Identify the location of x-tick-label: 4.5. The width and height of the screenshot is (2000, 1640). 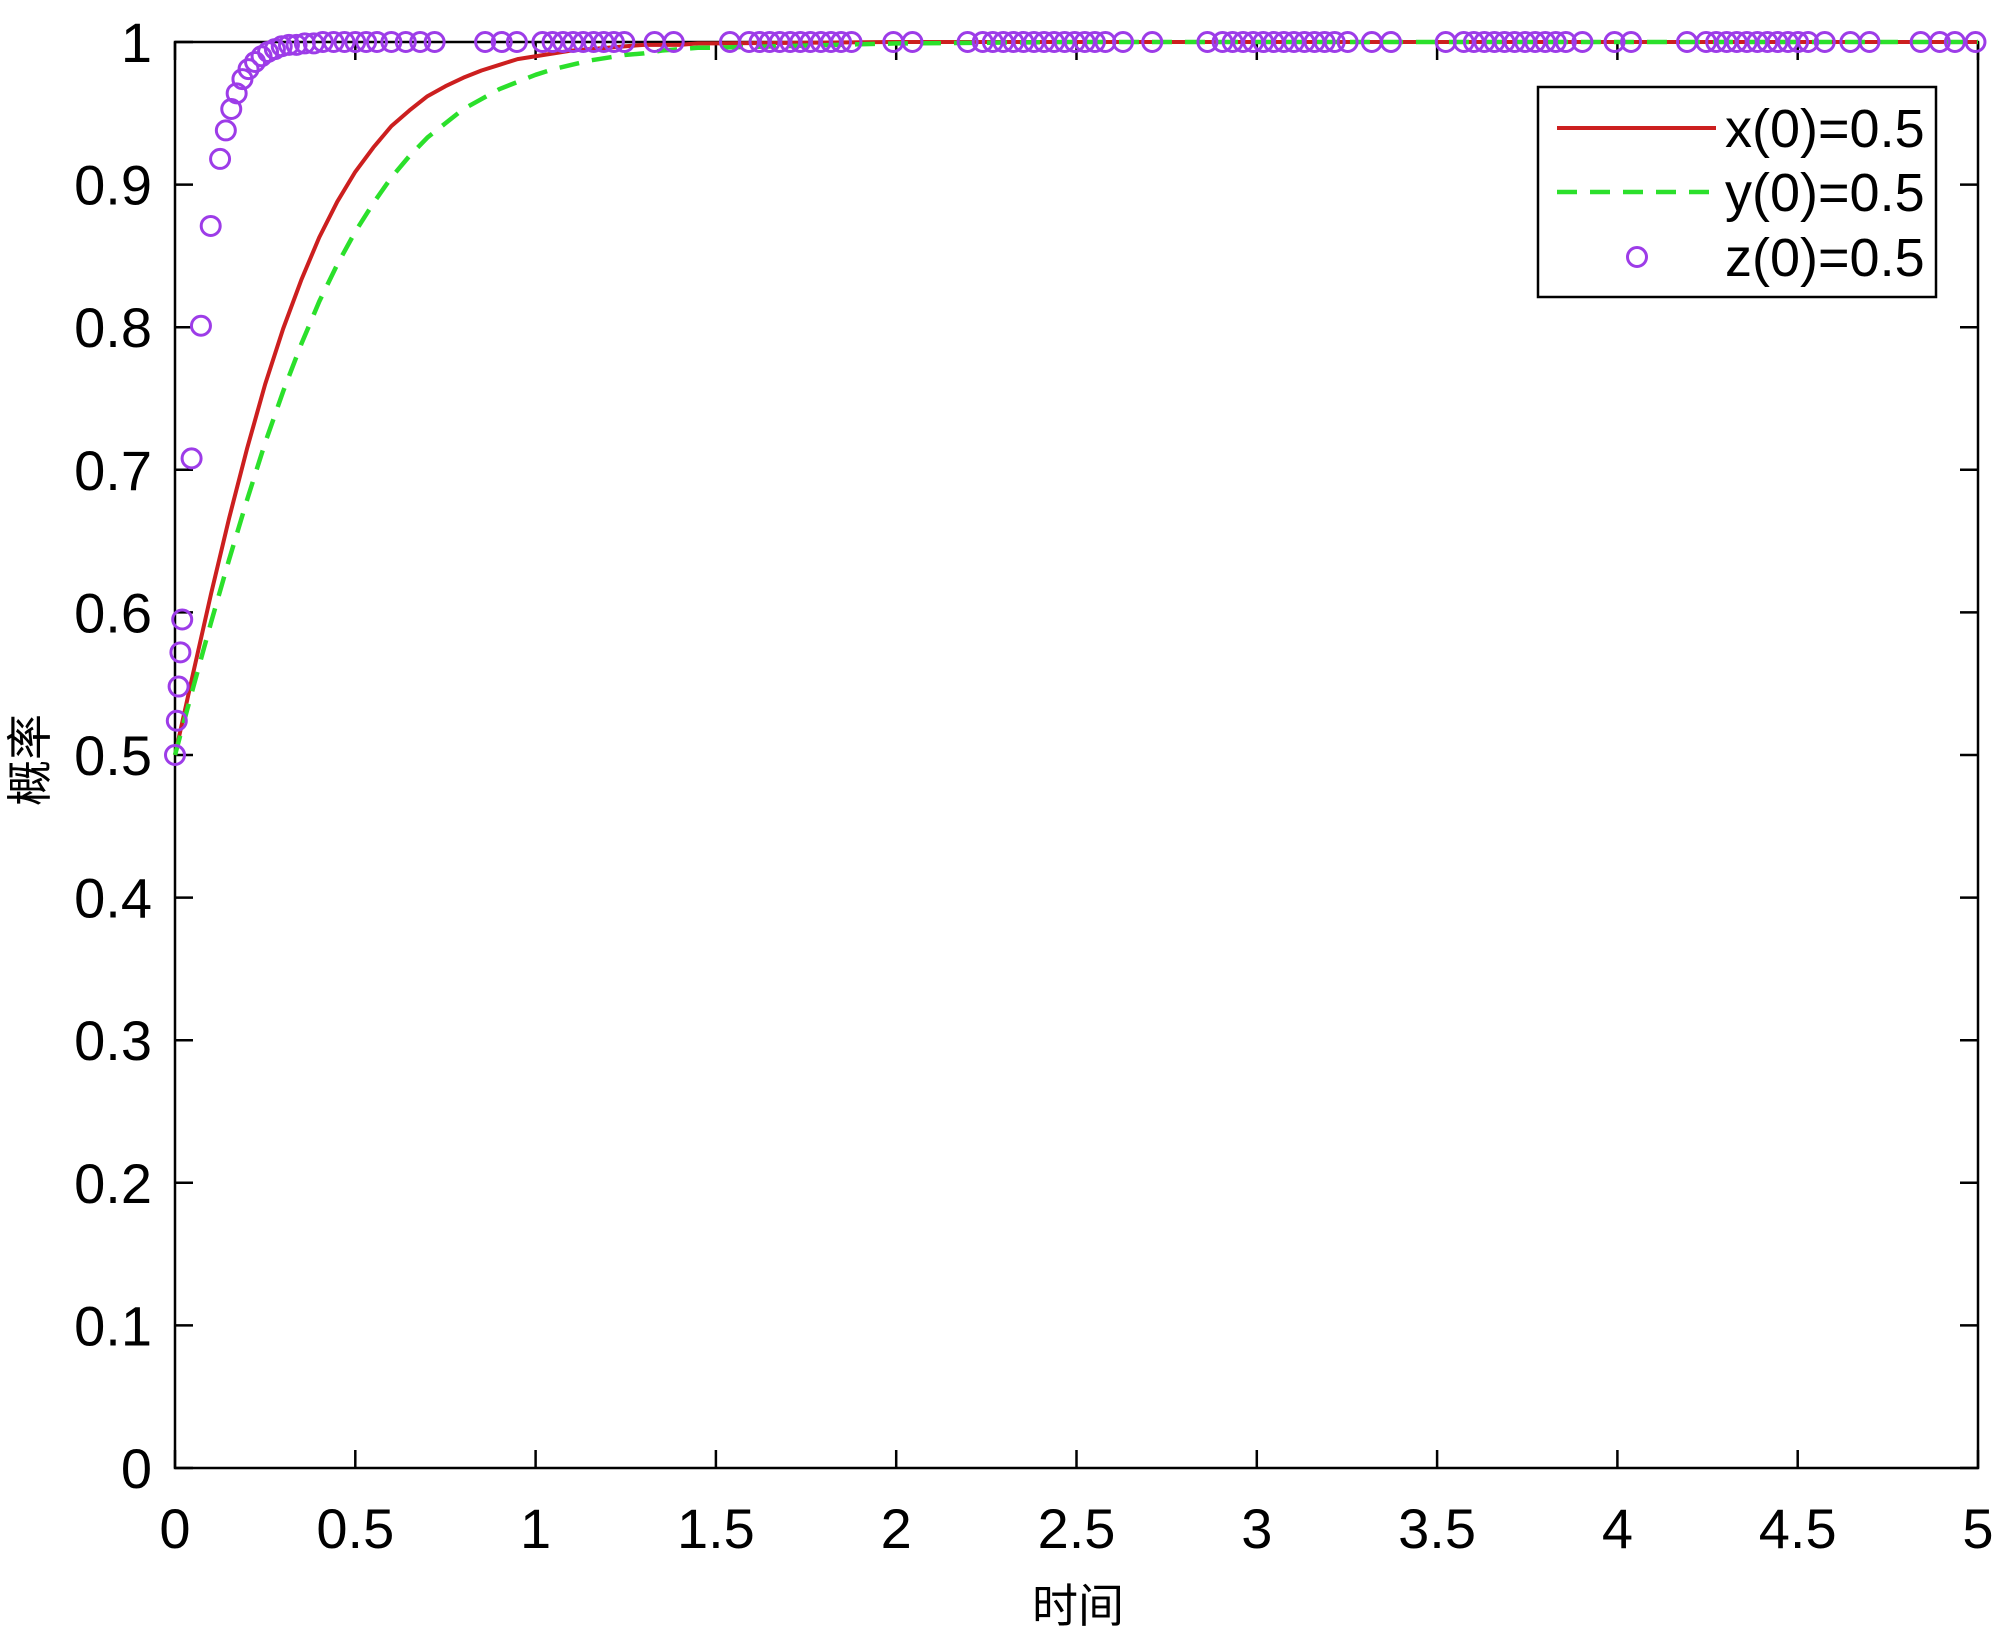
(1798, 1528).